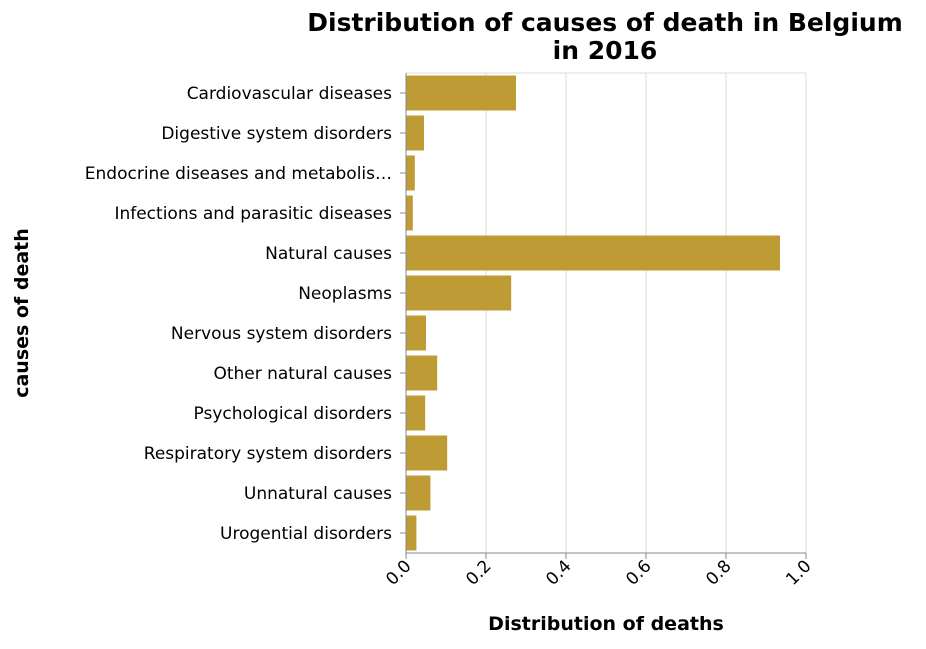  What do you see at coordinates (345, 294) in the screenshot?
I see `y-tick-label: Neoplasms` at bounding box center [345, 294].